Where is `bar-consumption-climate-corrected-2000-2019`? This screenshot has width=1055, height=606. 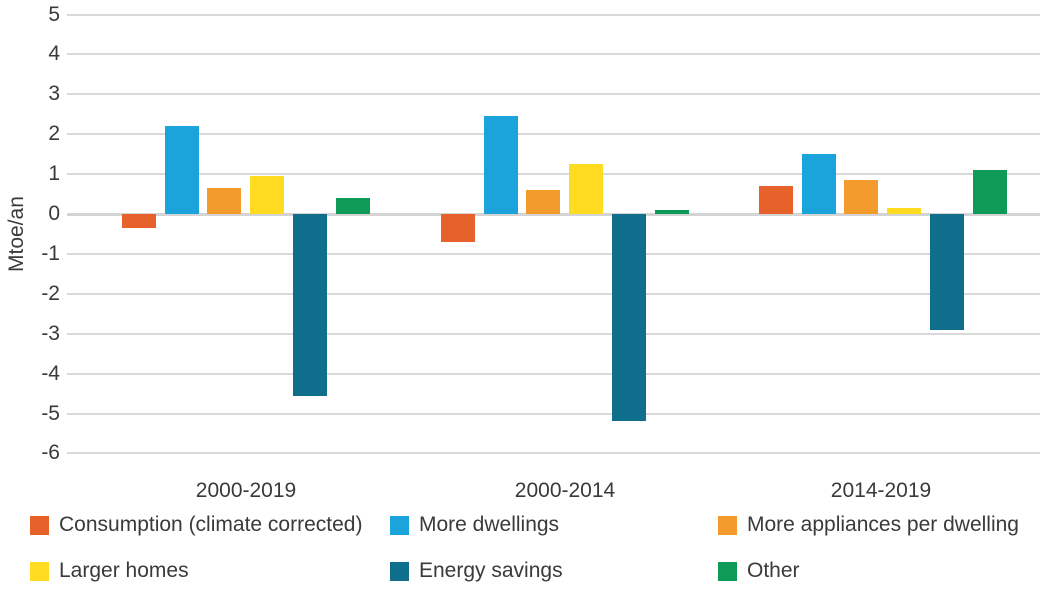 bar-consumption-climate-corrected-2000-2019 is located at coordinates (139, 221).